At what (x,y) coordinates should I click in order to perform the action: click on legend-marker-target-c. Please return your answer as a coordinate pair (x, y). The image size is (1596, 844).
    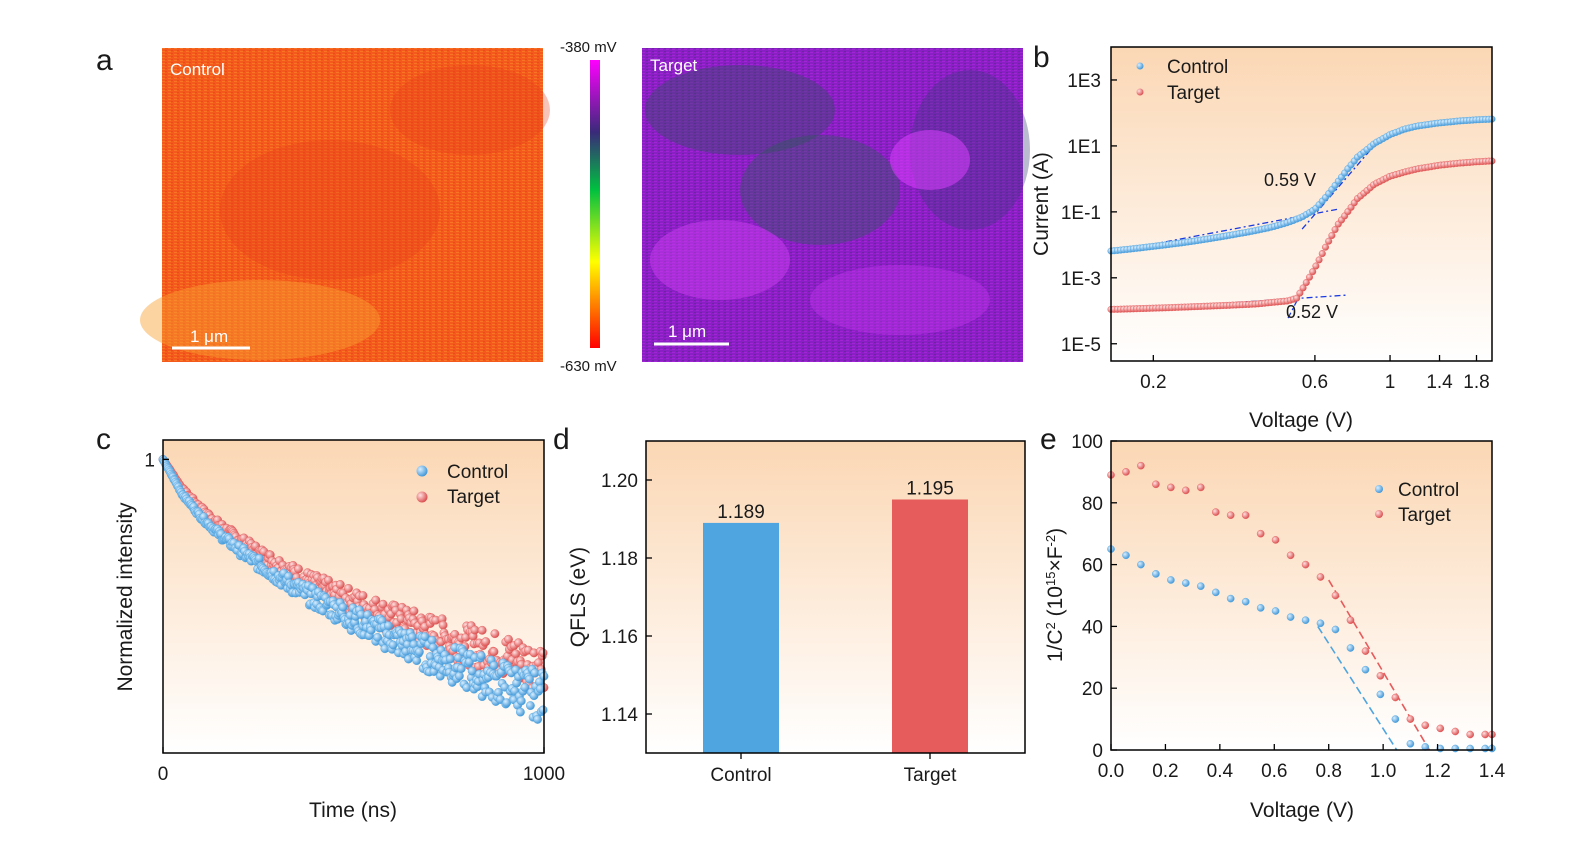
    Looking at the image, I should click on (422, 497).